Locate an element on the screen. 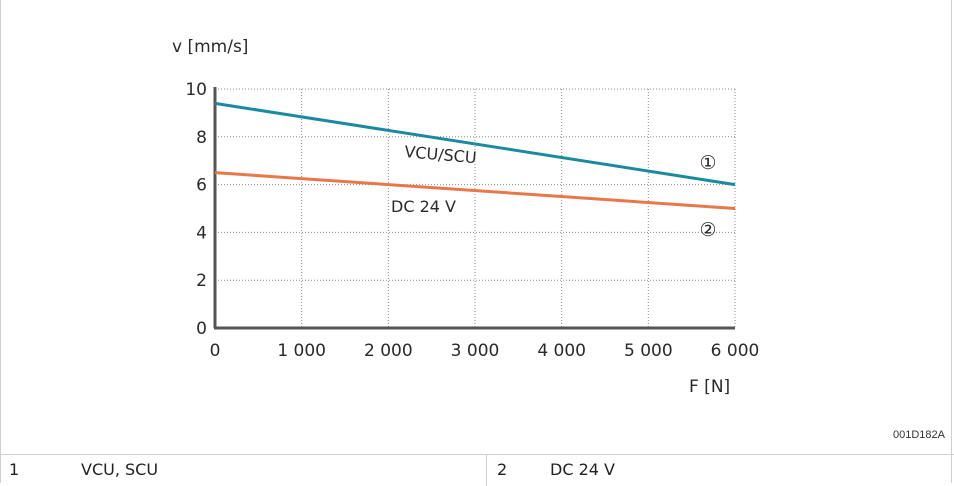  series-labels: VCU/SCU DC 24 V ① ② is located at coordinates (554, 191).